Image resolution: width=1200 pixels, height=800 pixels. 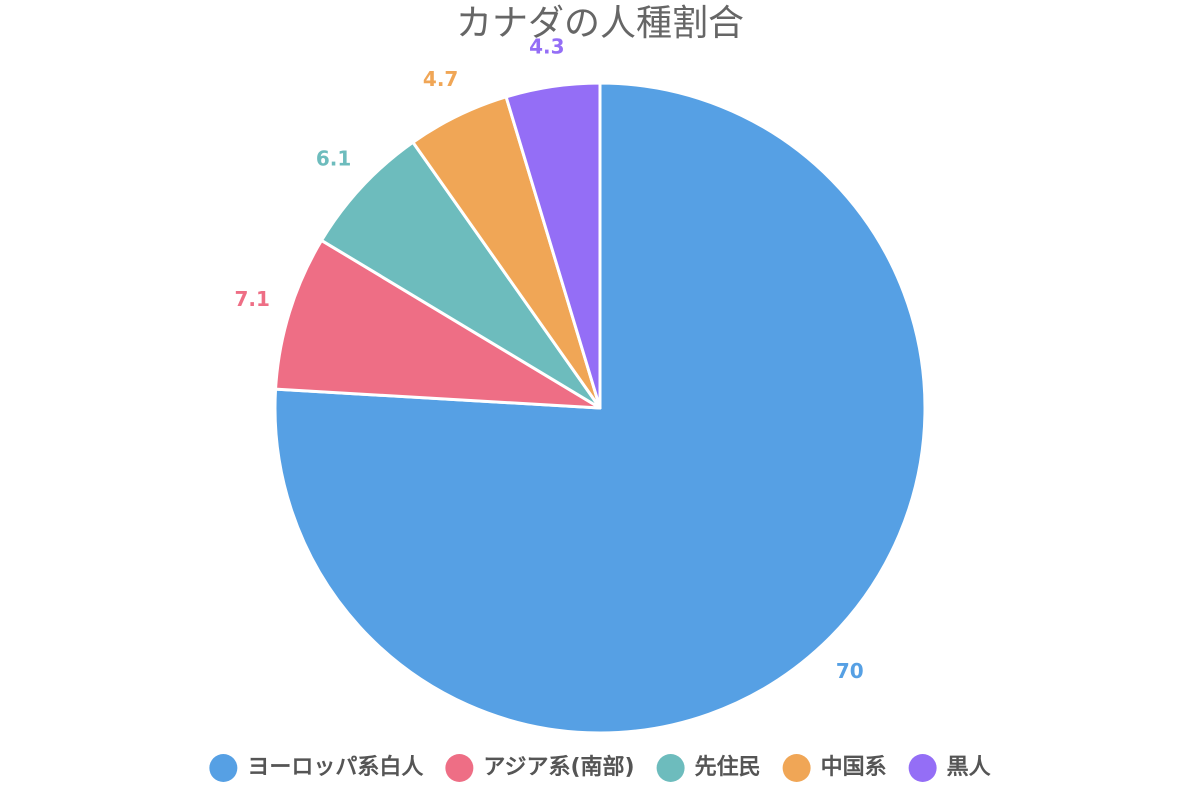 I want to click on legend-label-4: 中国系, so click(x=854, y=767).